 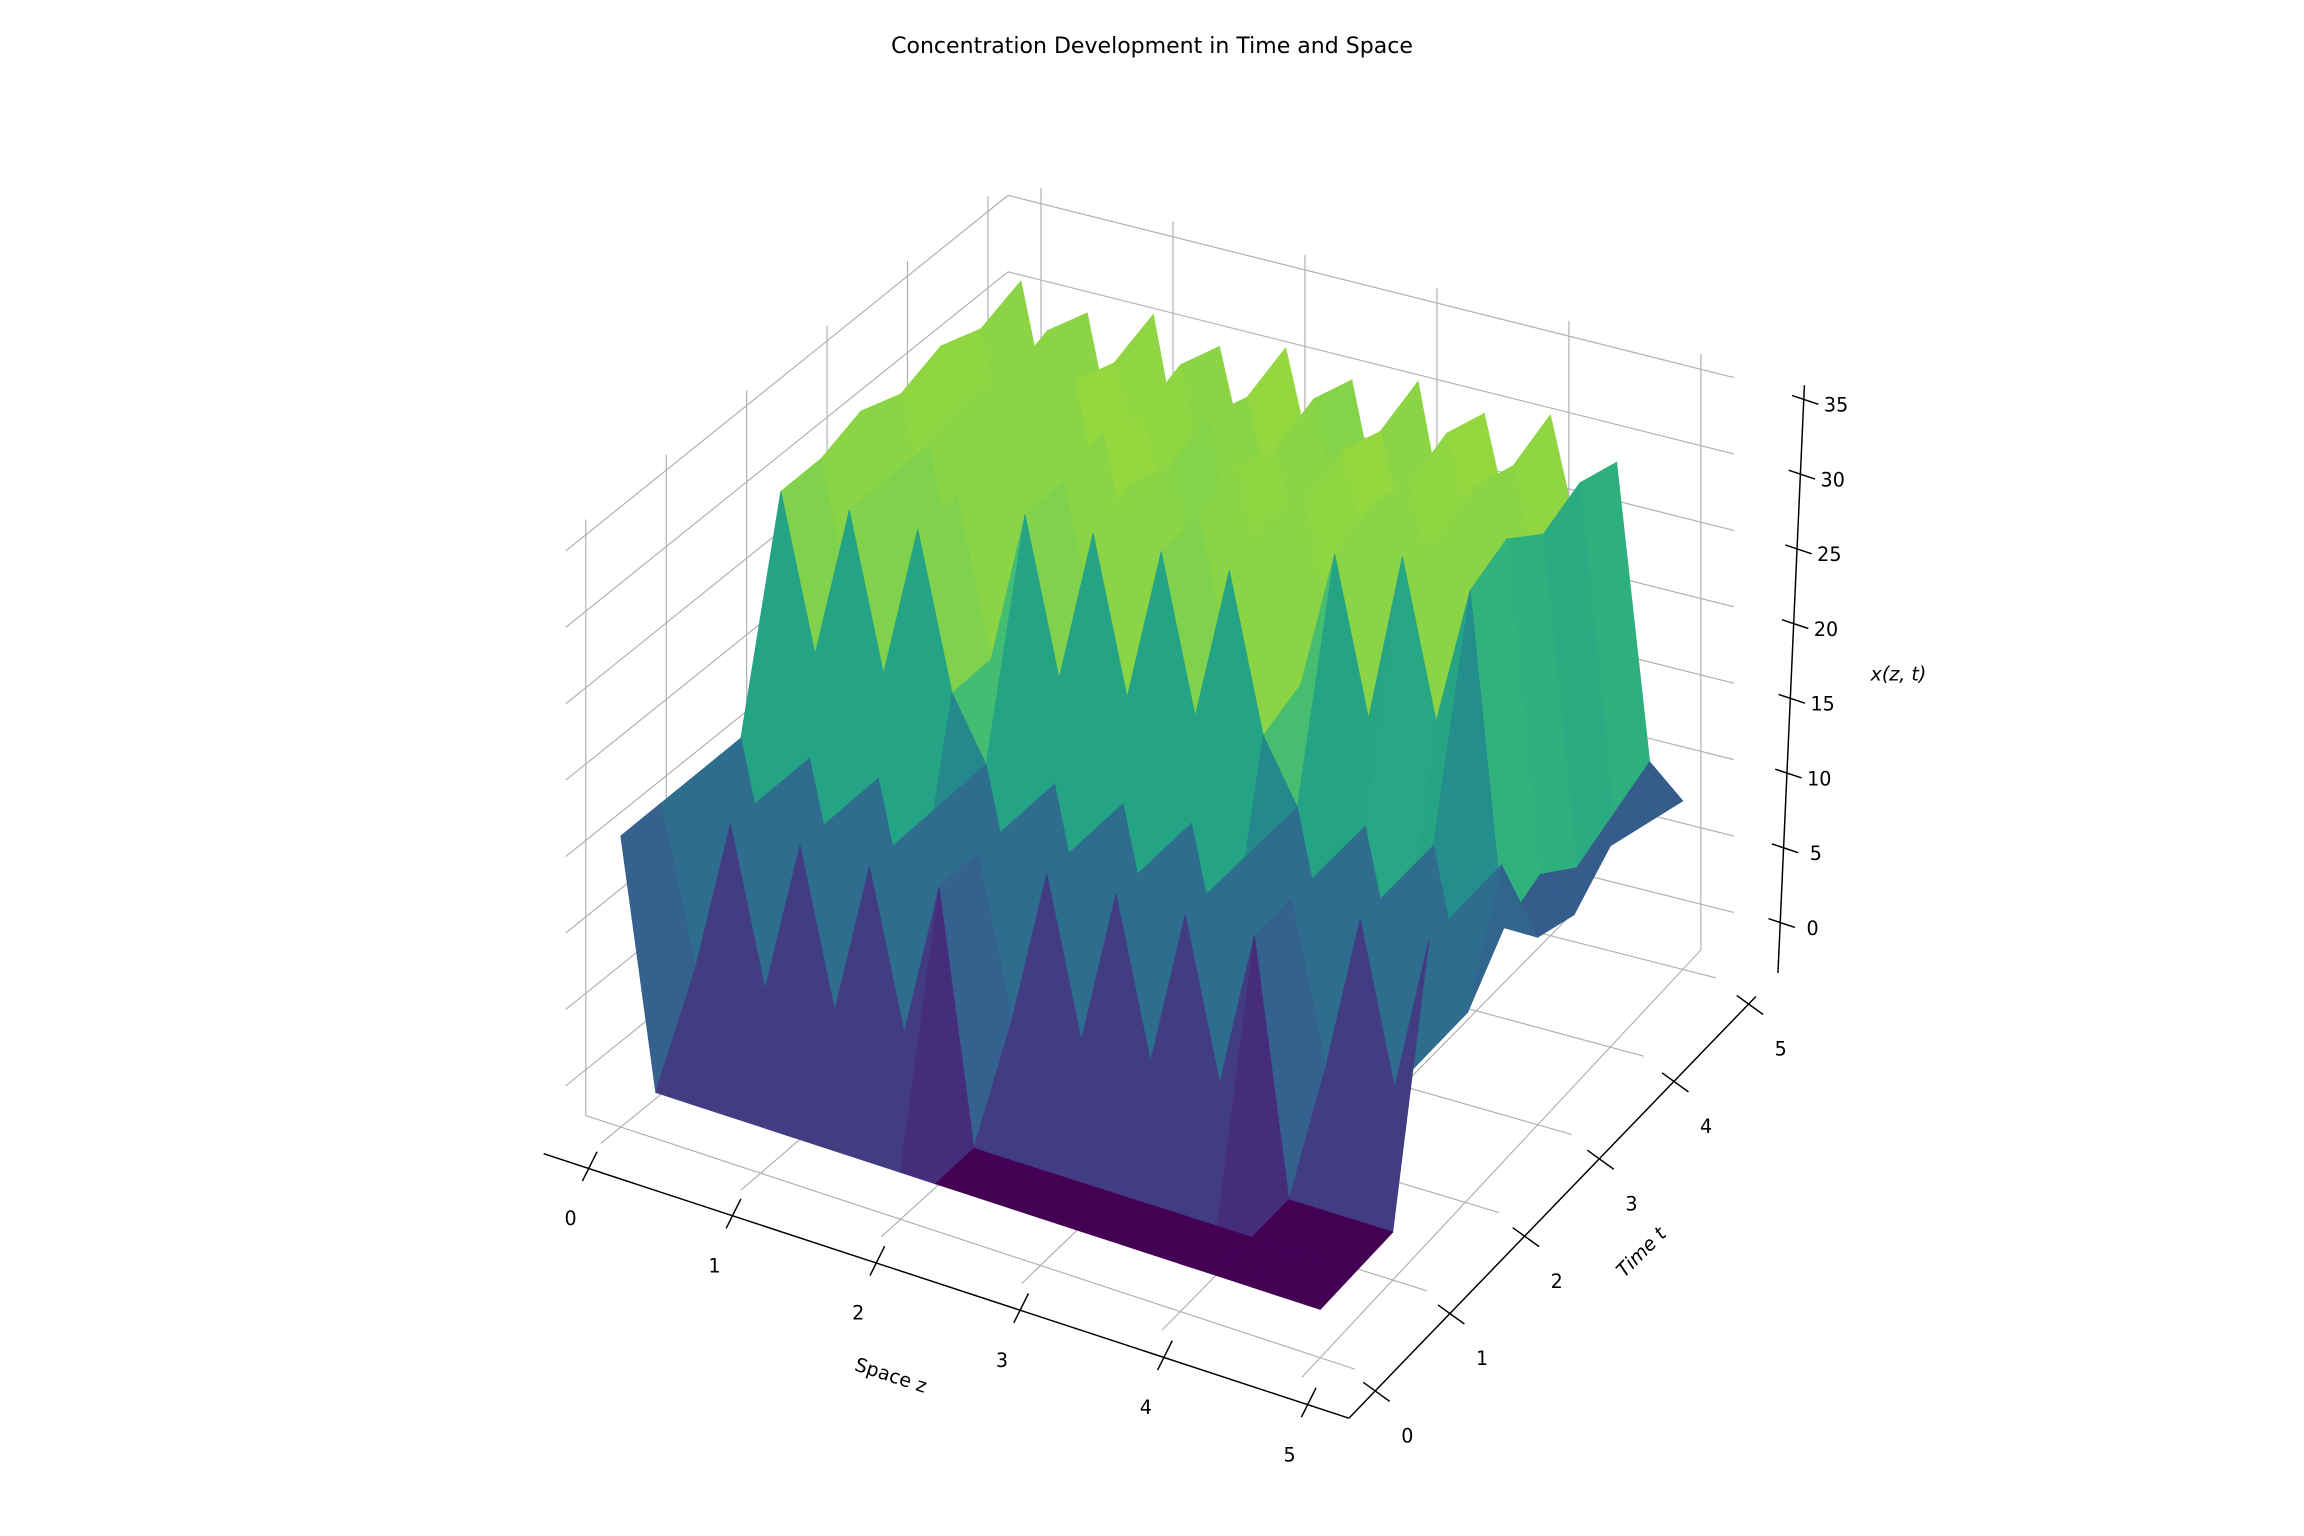 What do you see at coordinates (1836, 405) in the screenshot?
I see `x-tick-label: 35` at bounding box center [1836, 405].